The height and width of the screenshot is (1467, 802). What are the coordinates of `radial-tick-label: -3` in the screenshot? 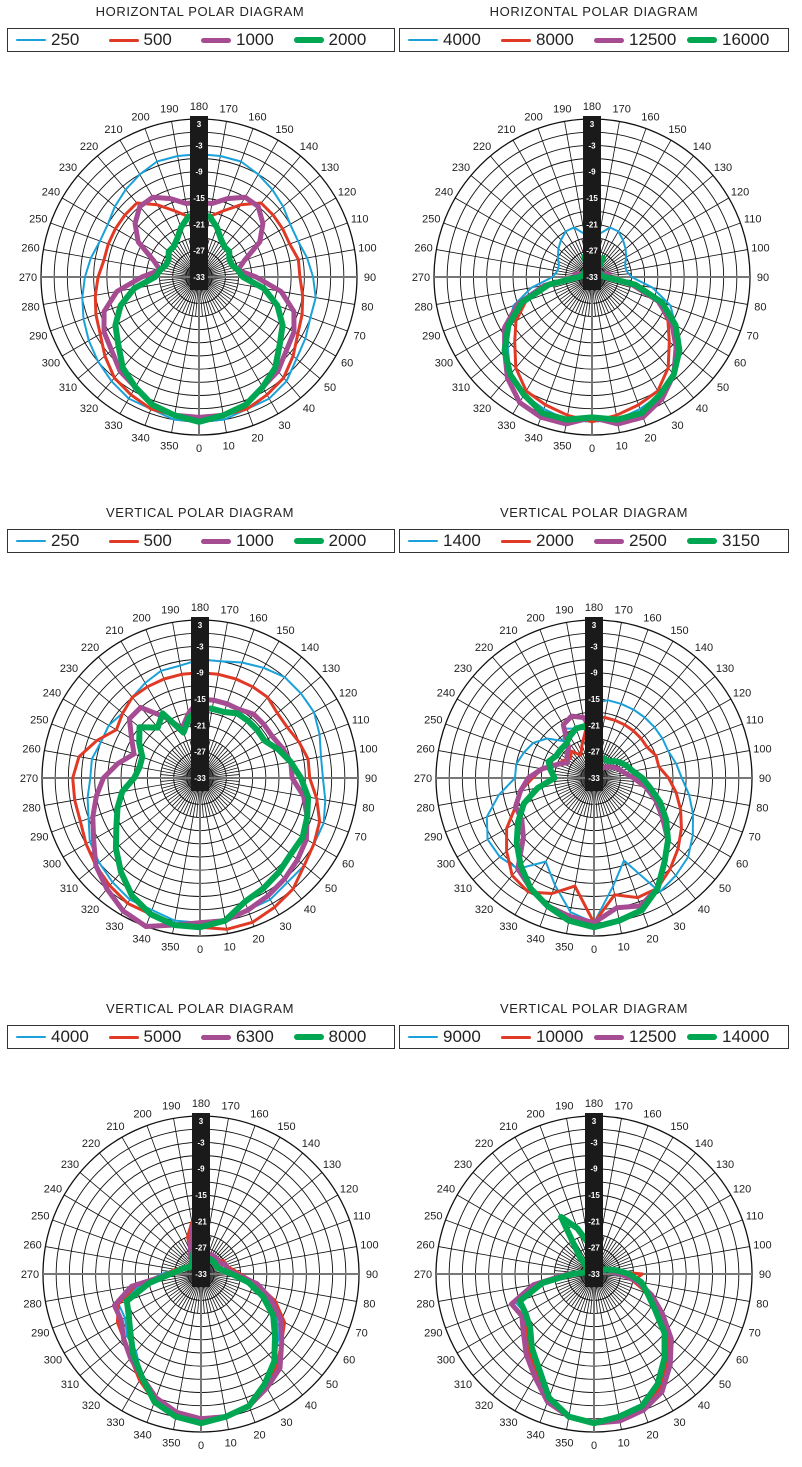 It's located at (592, 145).